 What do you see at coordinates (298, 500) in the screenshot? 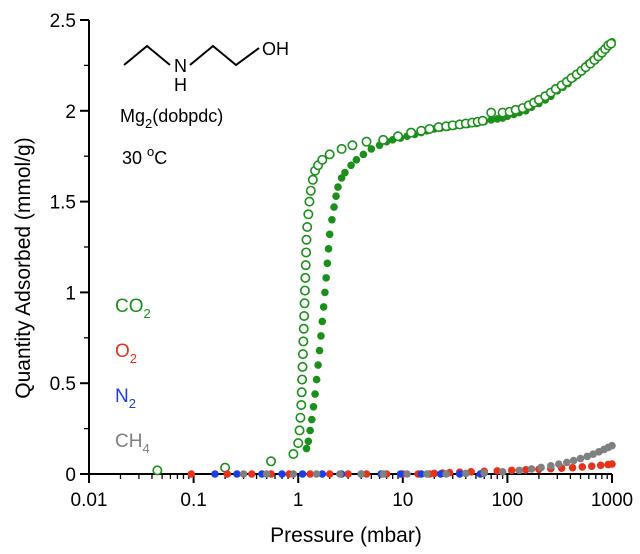
I see `x-tick-label: 1` at bounding box center [298, 500].